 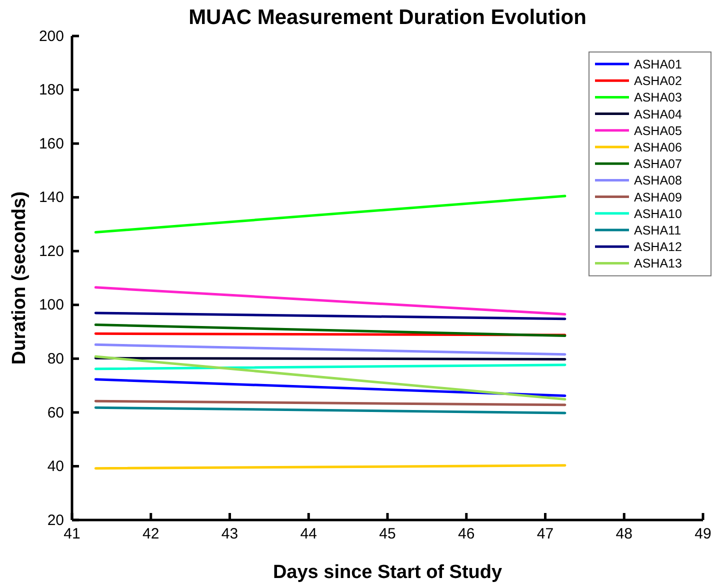 What do you see at coordinates (51, 305) in the screenshot?
I see `y-tick-label: 100` at bounding box center [51, 305].